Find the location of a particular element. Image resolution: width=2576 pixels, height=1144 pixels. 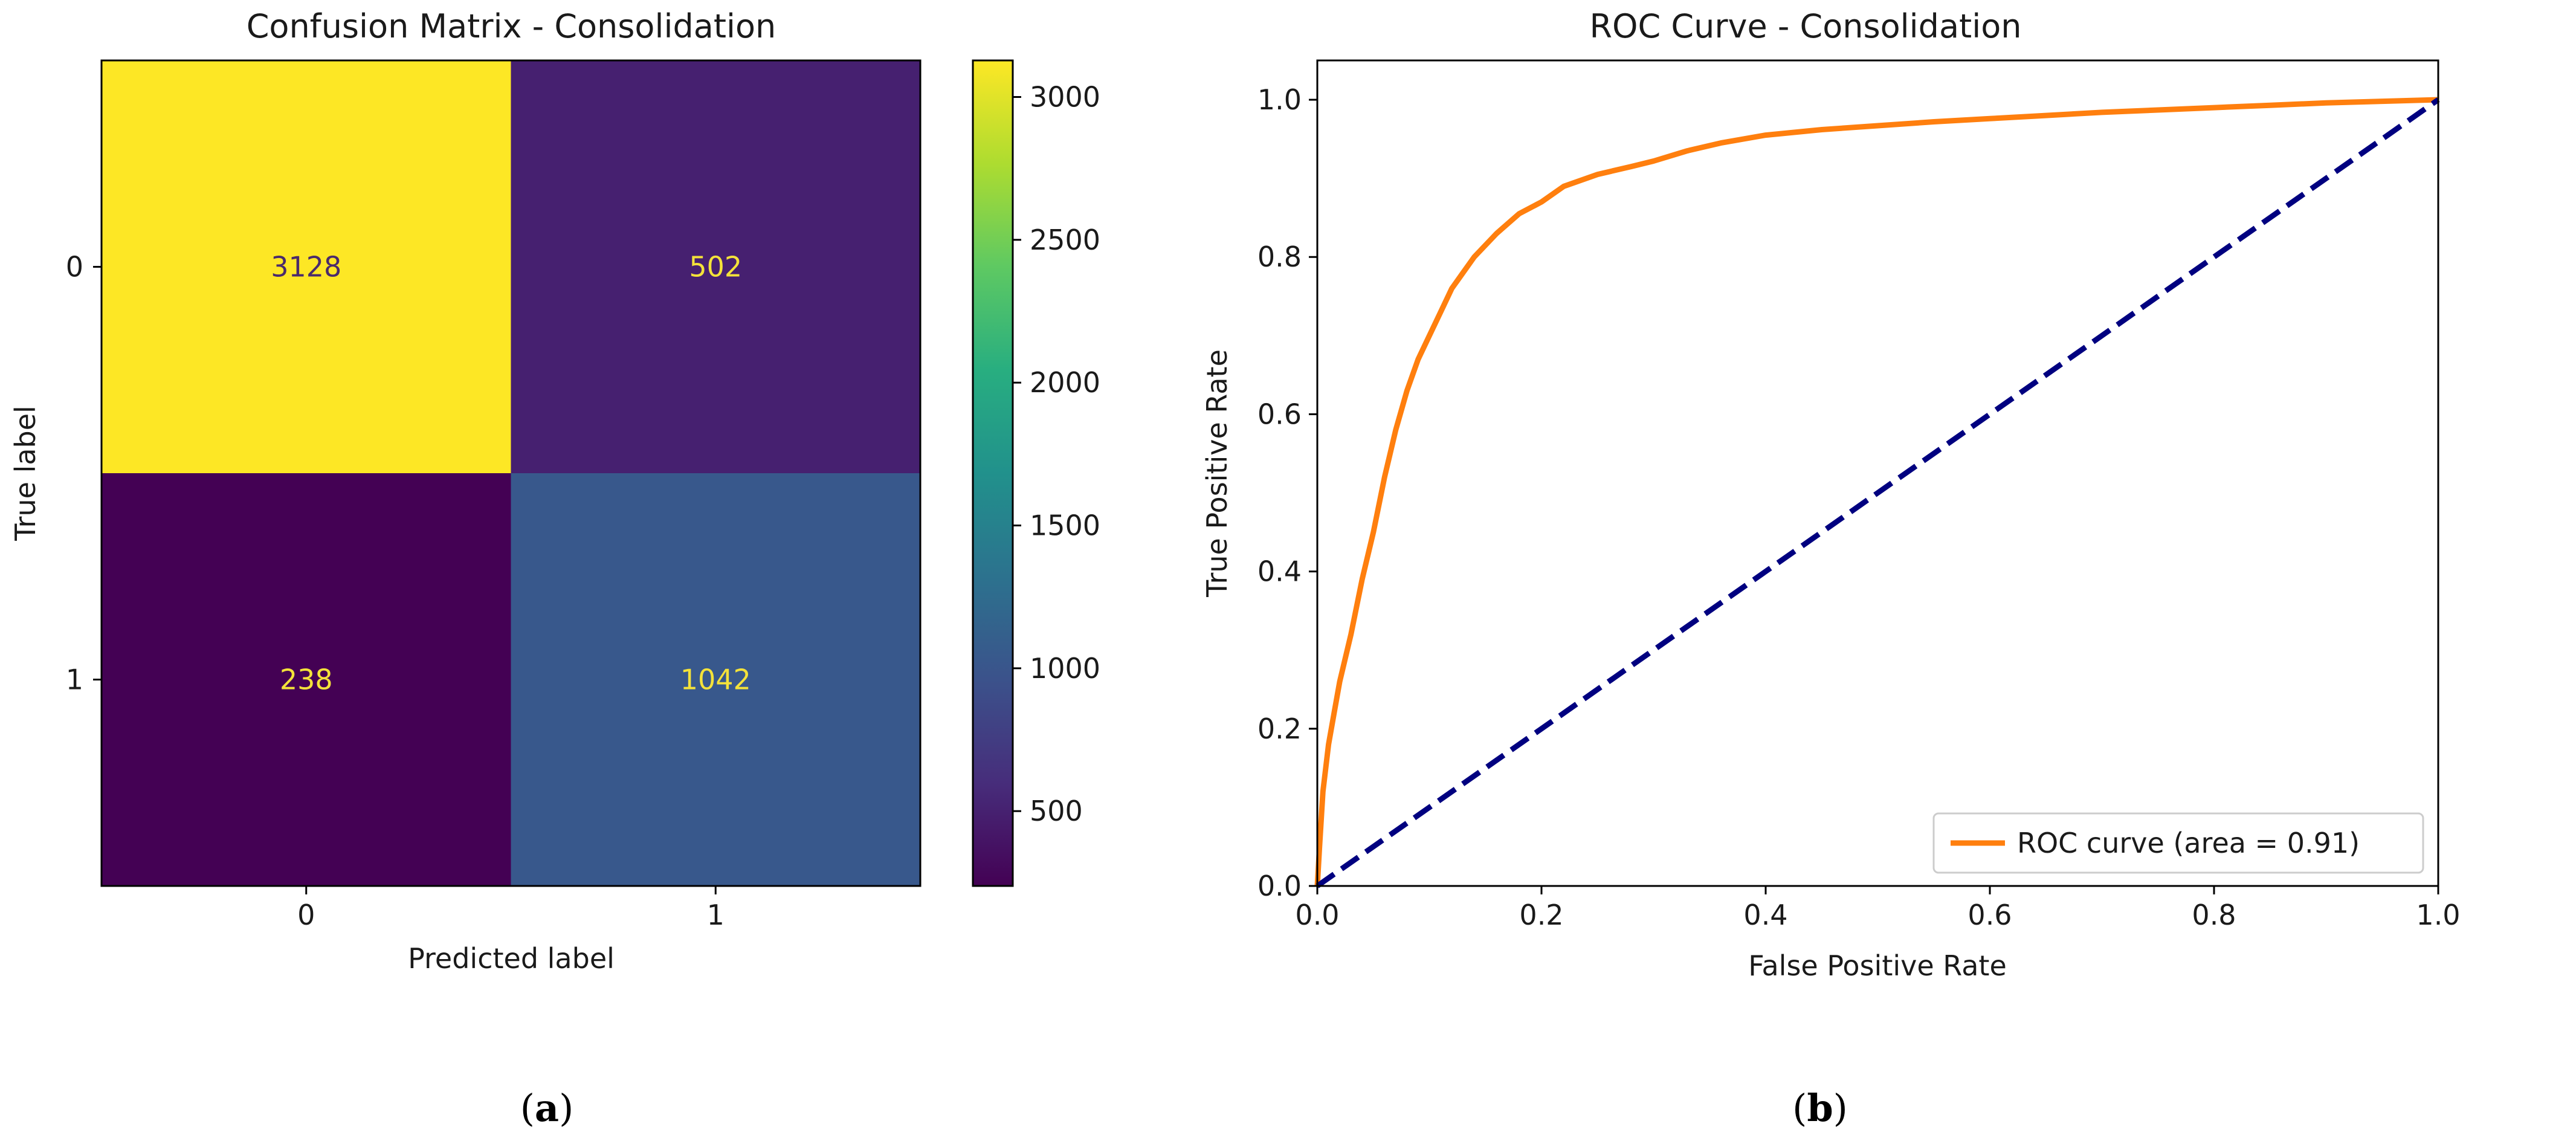

panel-label-b: (b) is located at coordinates (1820, 1108).